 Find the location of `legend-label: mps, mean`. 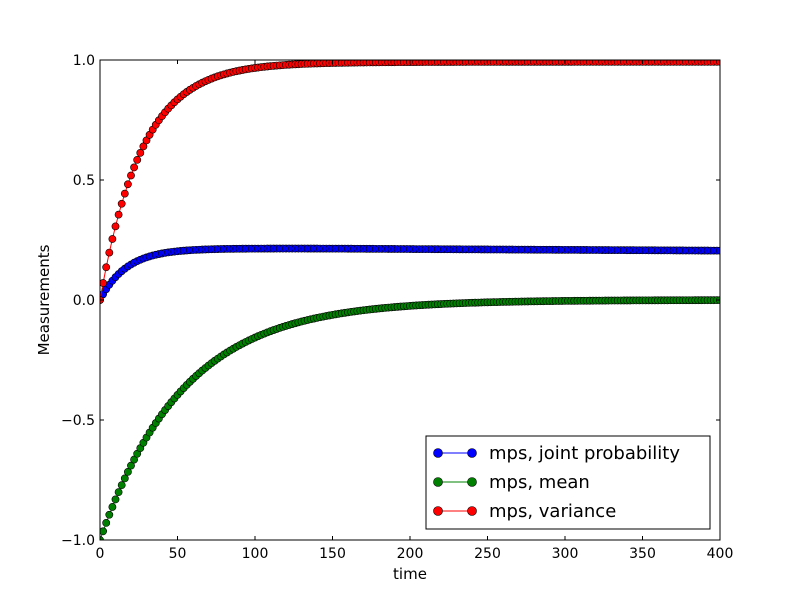

legend-label: mps, mean is located at coordinates (539, 482).